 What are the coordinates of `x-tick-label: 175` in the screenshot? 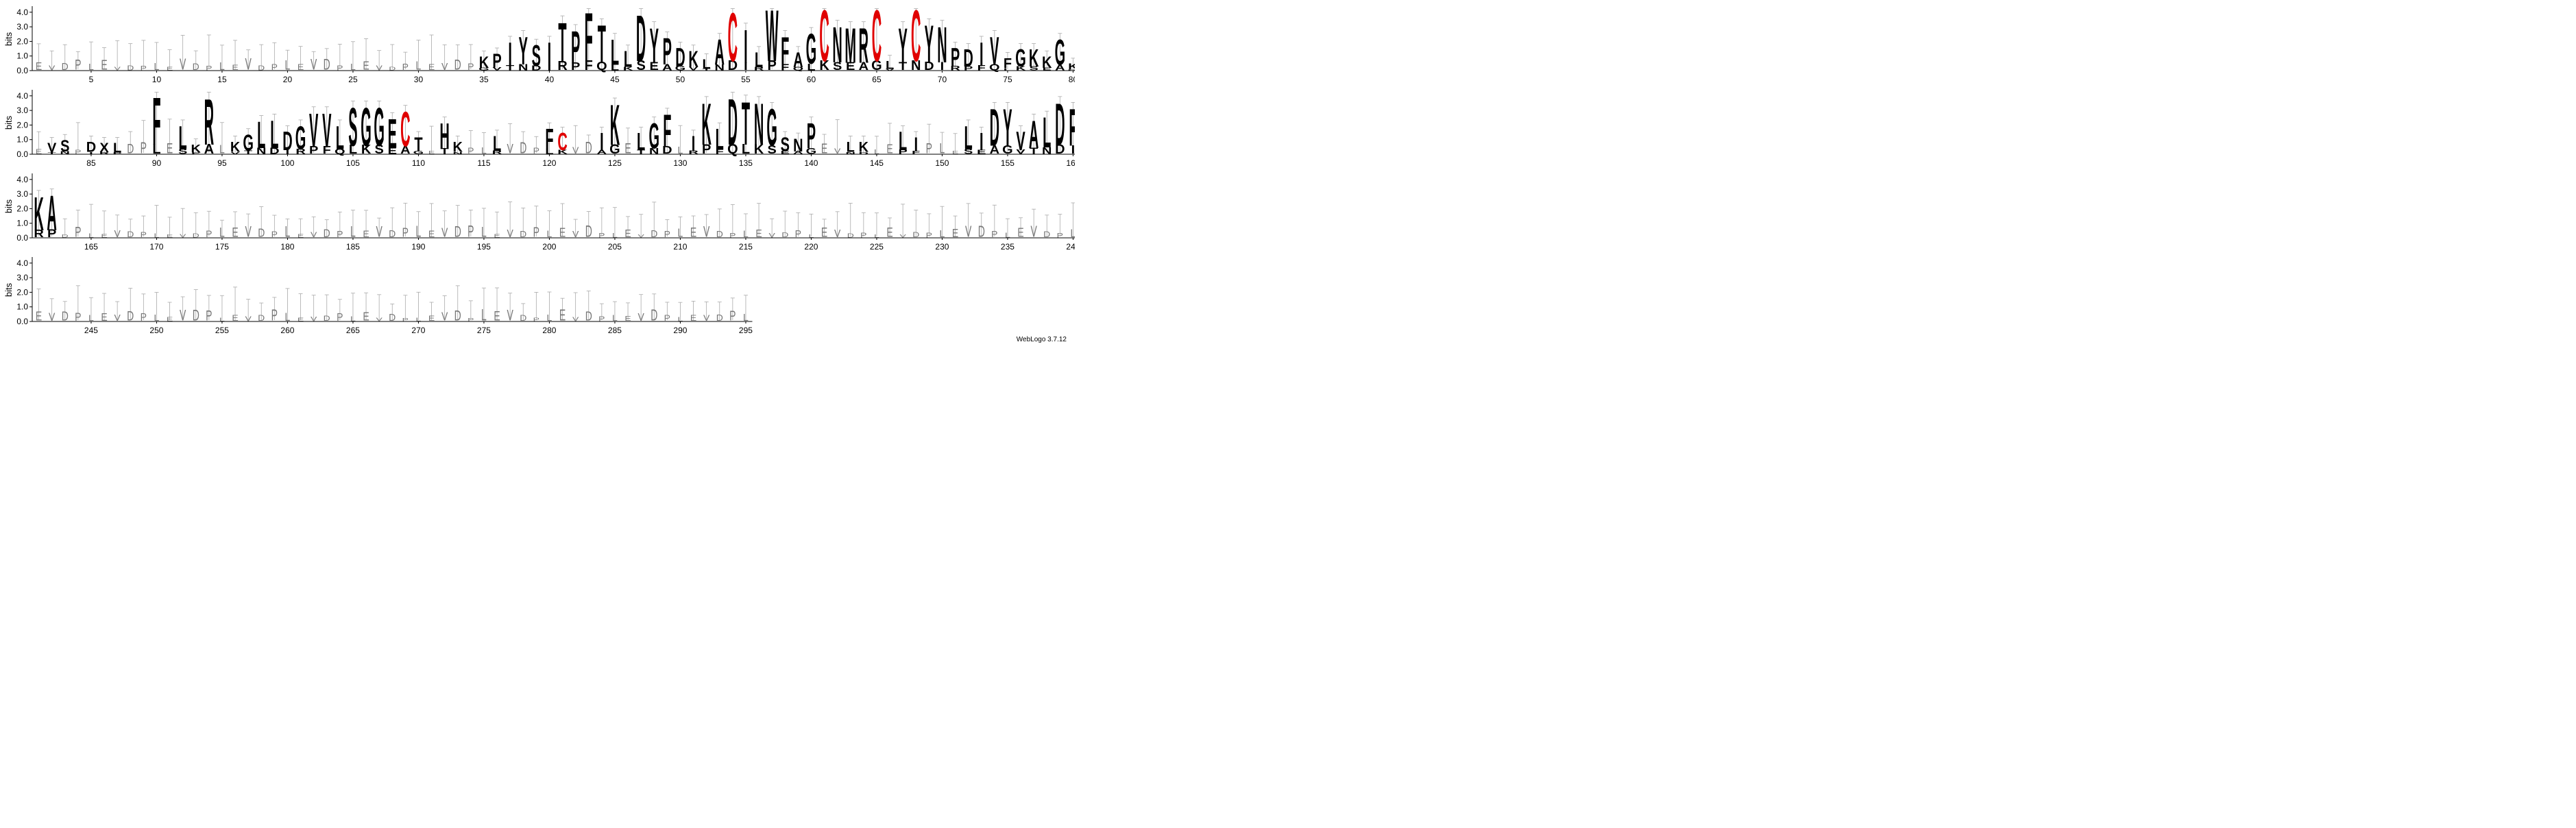 It's located at (222, 247).